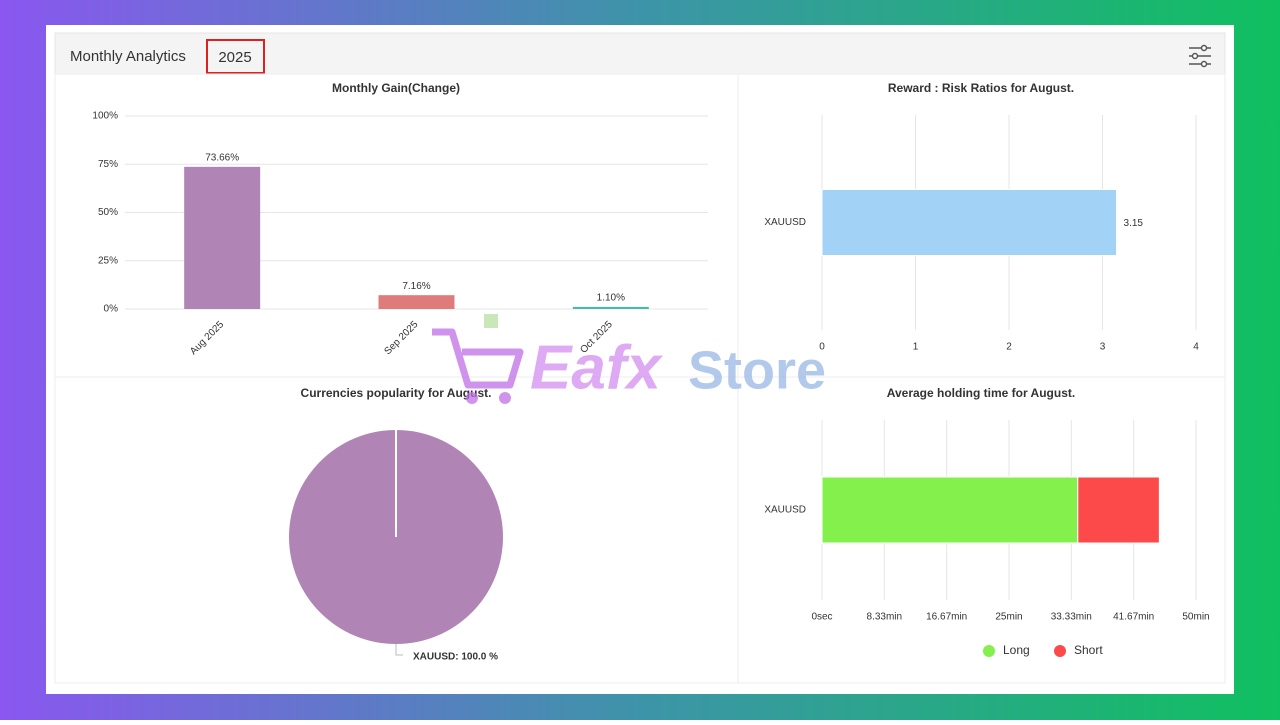  What do you see at coordinates (1009, 347) in the screenshot?
I see `x-tick-label: 2` at bounding box center [1009, 347].